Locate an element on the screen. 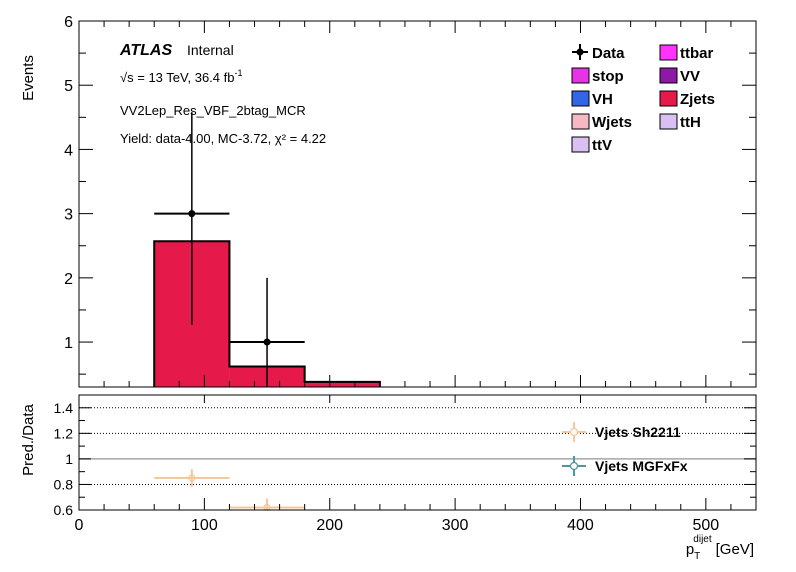 Image resolution: width=796 pixels, height=572 pixels. x-tick-label-0: 0 is located at coordinates (79, 525).